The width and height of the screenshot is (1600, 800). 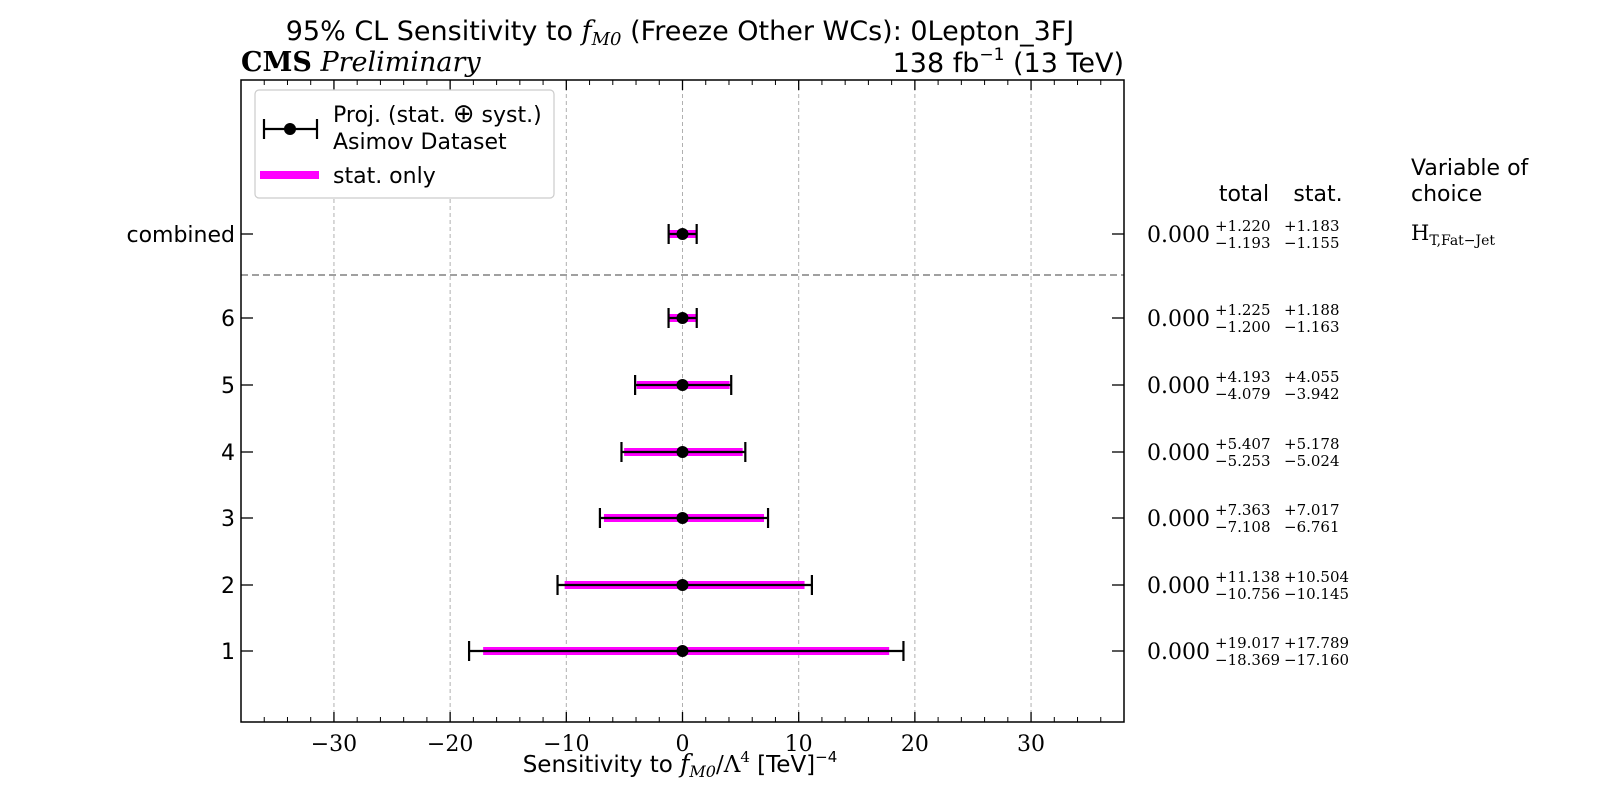 I want to click on y-tick-label: combined, so click(x=180, y=235).